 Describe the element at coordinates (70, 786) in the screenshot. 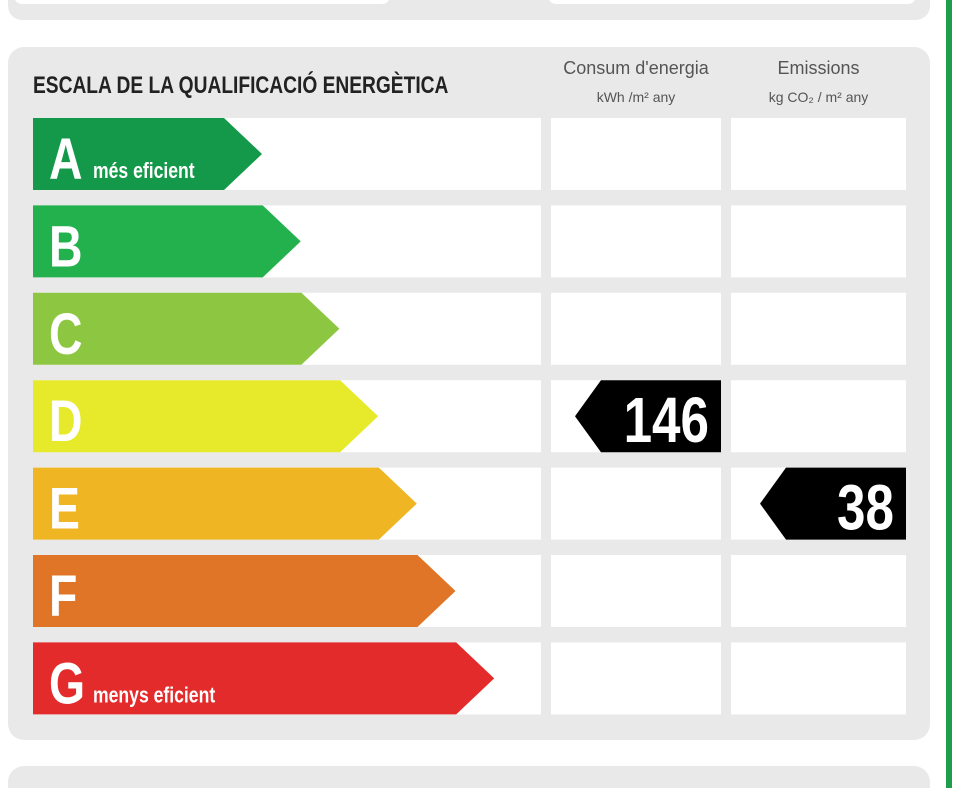

I see `next-section-title: REGISTRE` at that location.